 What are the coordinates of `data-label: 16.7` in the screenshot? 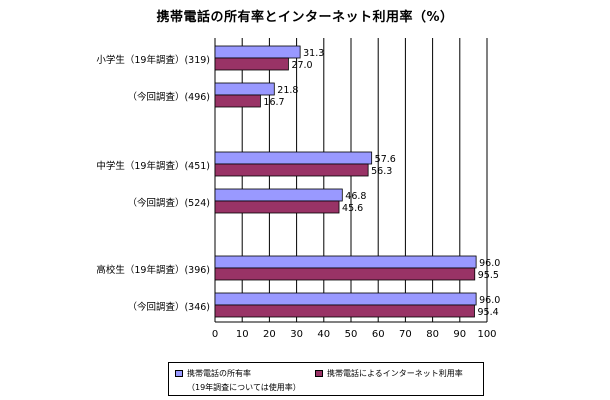 It's located at (273, 102).